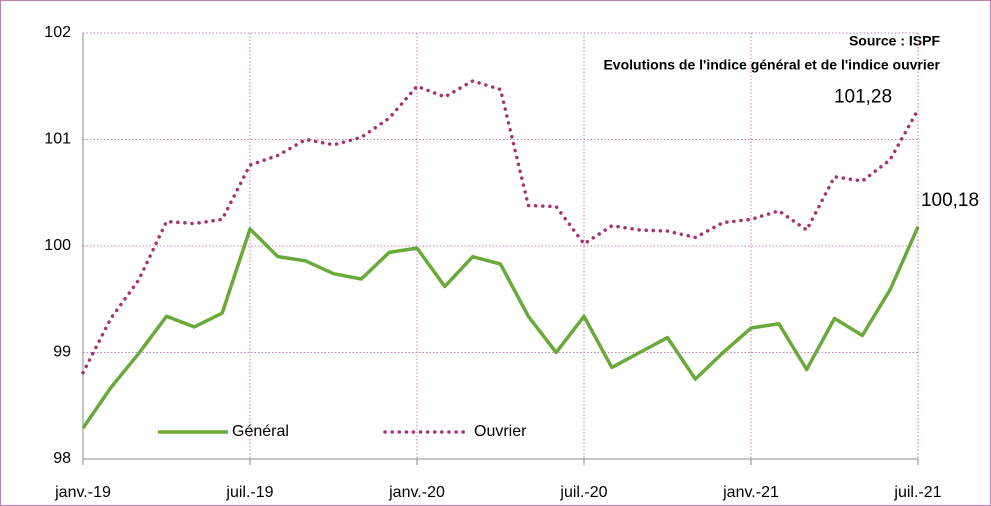  What do you see at coordinates (950, 200) in the screenshot?
I see `data-label: 100,18` at bounding box center [950, 200].